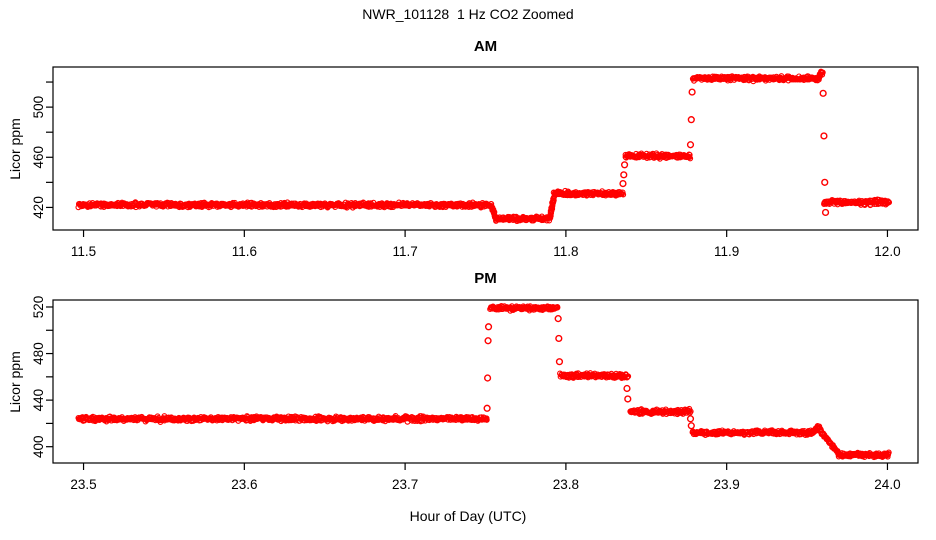 The width and height of the screenshot is (936, 540). Describe the element at coordinates (485, 278) in the screenshot. I see `pm-panel-title: PM` at that location.